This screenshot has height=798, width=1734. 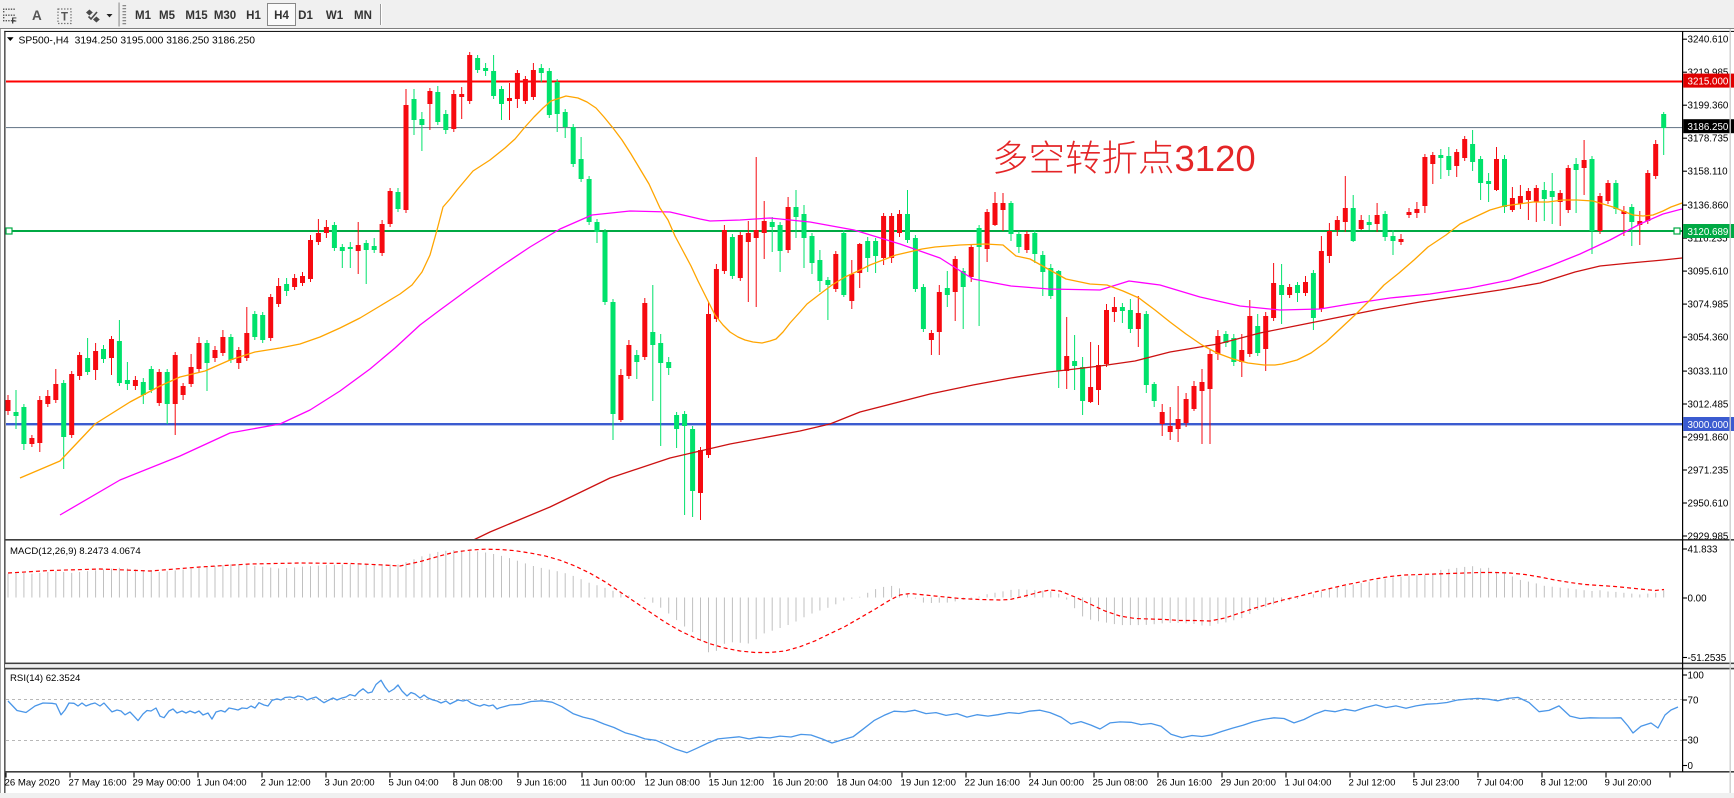 What do you see at coordinates (1215, 158) in the screenshot?
I see `svg-text: 3120` at bounding box center [1215, 158].